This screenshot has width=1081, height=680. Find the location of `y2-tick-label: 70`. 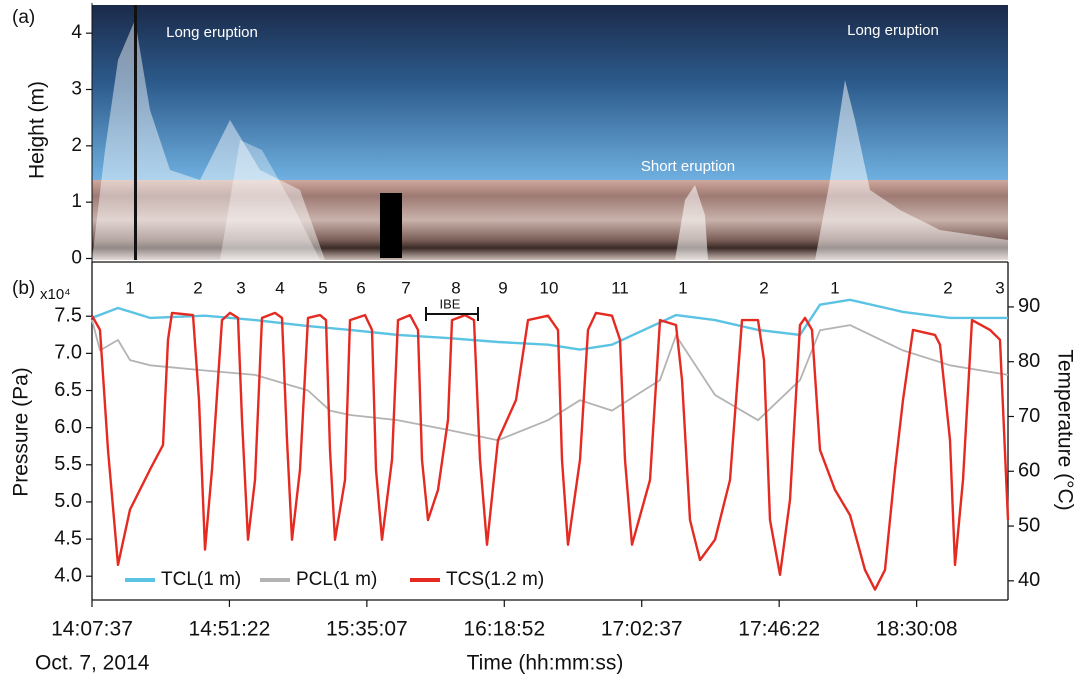

y2-tick-label: 70 is located at coordinates (1029, 416).